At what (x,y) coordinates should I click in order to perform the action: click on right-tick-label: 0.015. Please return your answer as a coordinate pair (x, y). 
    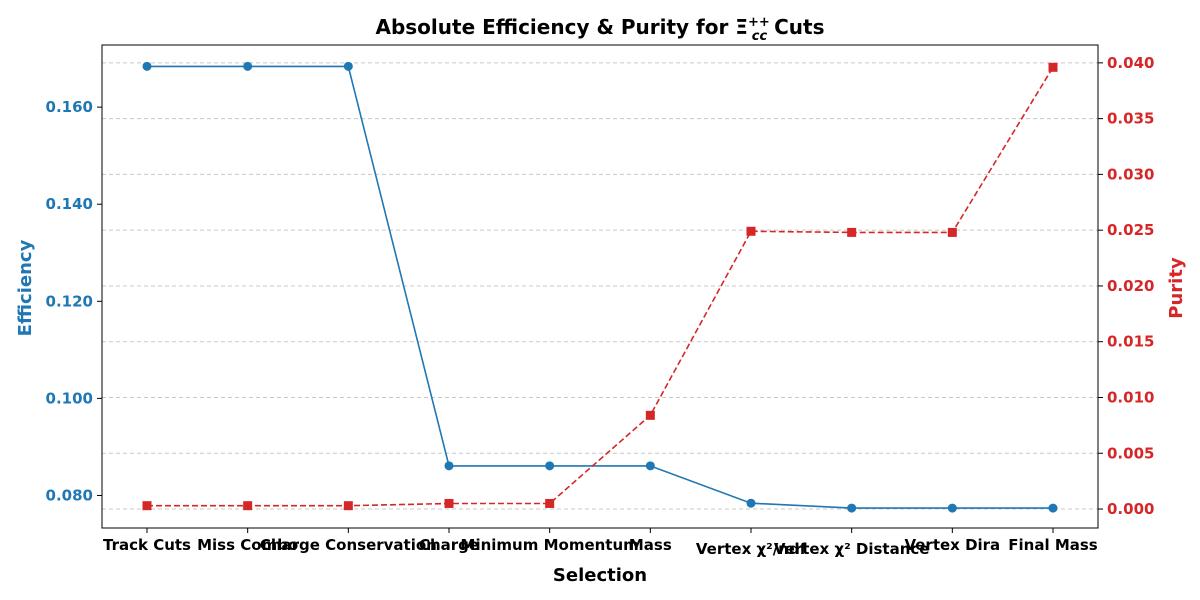
    Looking at the image, I should click on (1130, 342).